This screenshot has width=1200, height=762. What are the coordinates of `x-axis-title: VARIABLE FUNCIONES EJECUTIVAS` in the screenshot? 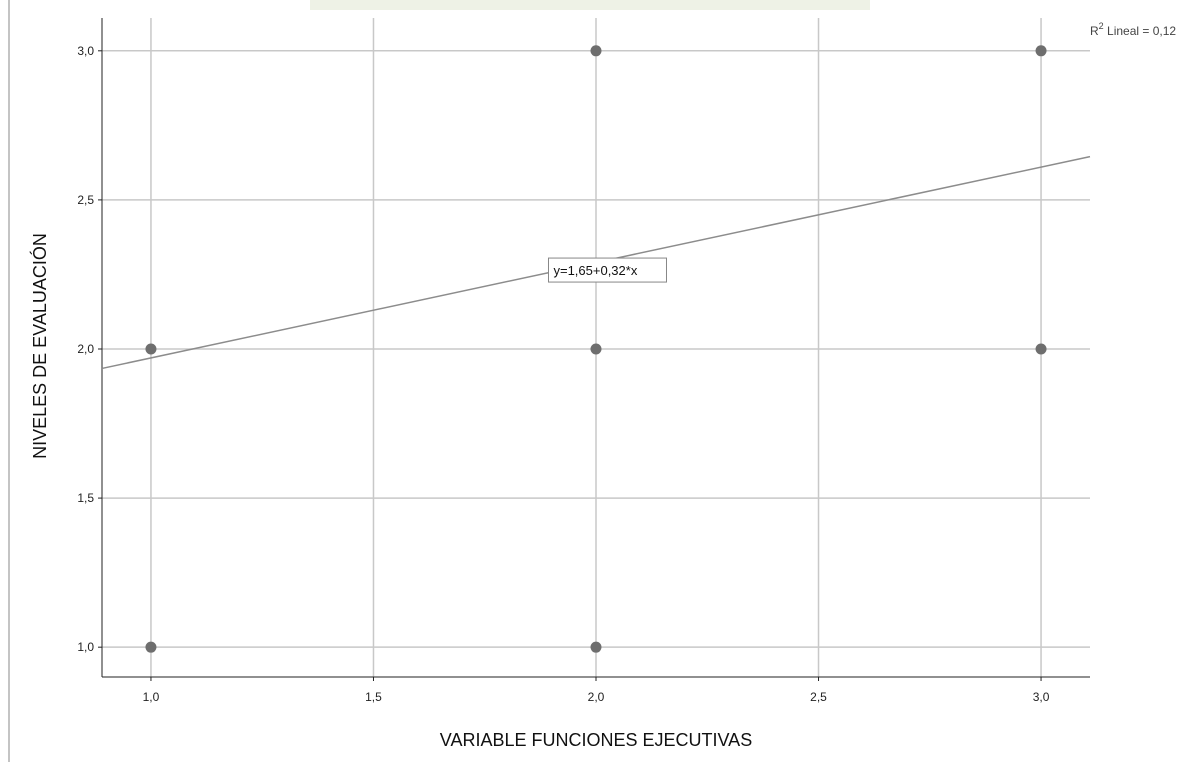 It's located at (596, 740).